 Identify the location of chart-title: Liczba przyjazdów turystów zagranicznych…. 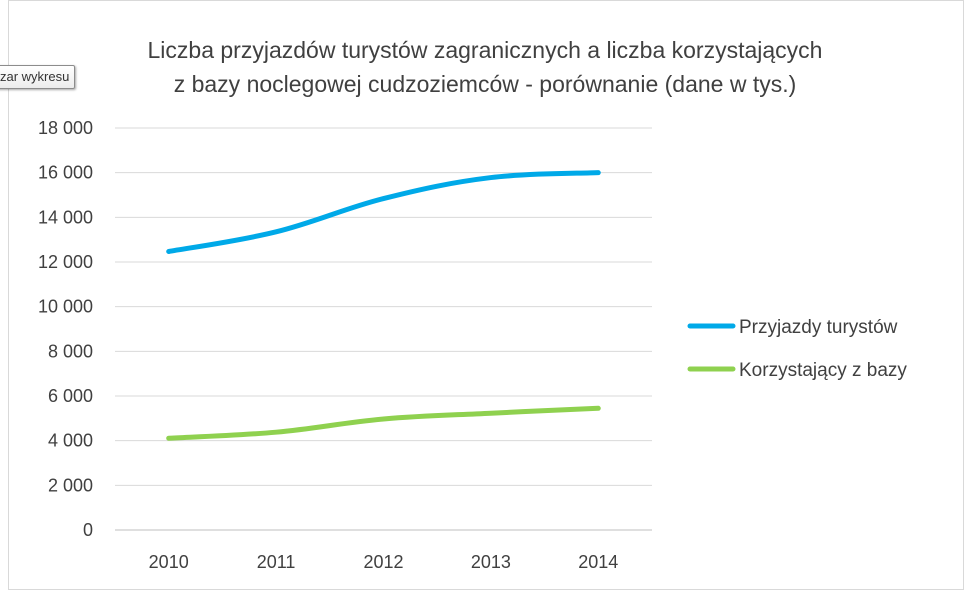
(485, 67).